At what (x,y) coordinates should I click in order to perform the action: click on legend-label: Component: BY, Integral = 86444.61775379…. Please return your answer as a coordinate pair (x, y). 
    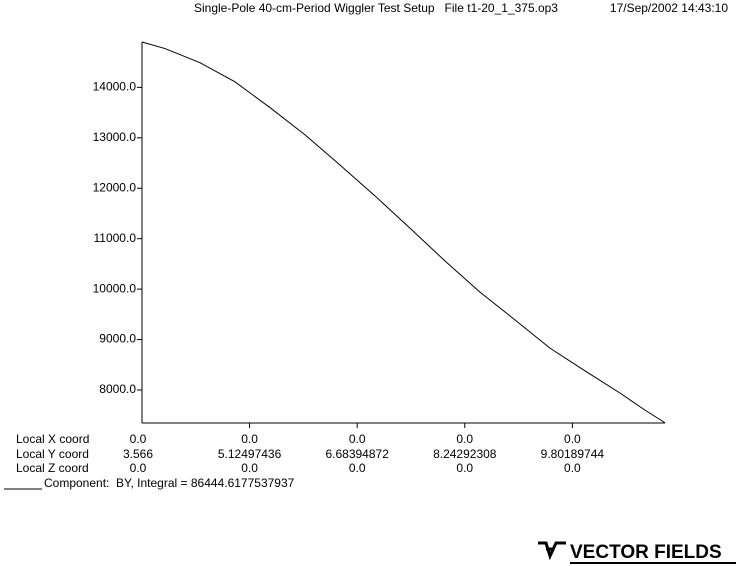
    Looking at the image, I should click on (169, 483).